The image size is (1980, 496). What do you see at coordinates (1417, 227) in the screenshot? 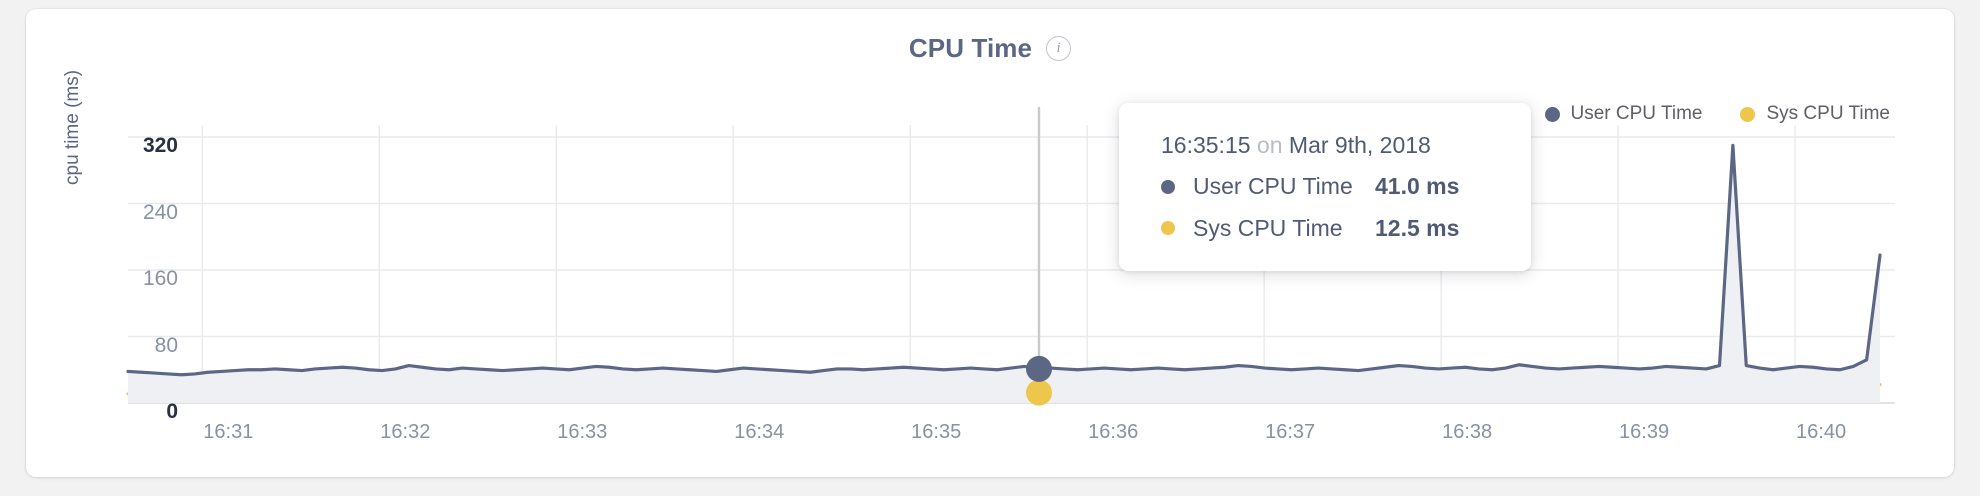
I see `tooltip-value-sys-cpu-time: 12.5 ms` at bounding box center [1417, 227].